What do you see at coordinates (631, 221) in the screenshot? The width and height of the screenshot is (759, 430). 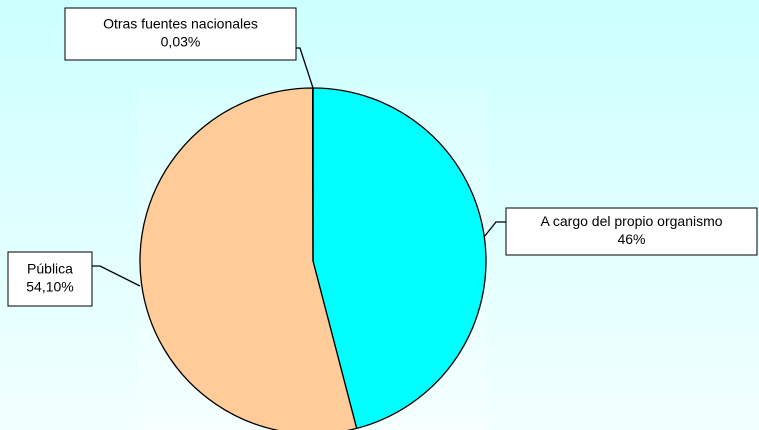 I see `slice-label: A cargo del propio organismo` at bounding box center [631, 221].